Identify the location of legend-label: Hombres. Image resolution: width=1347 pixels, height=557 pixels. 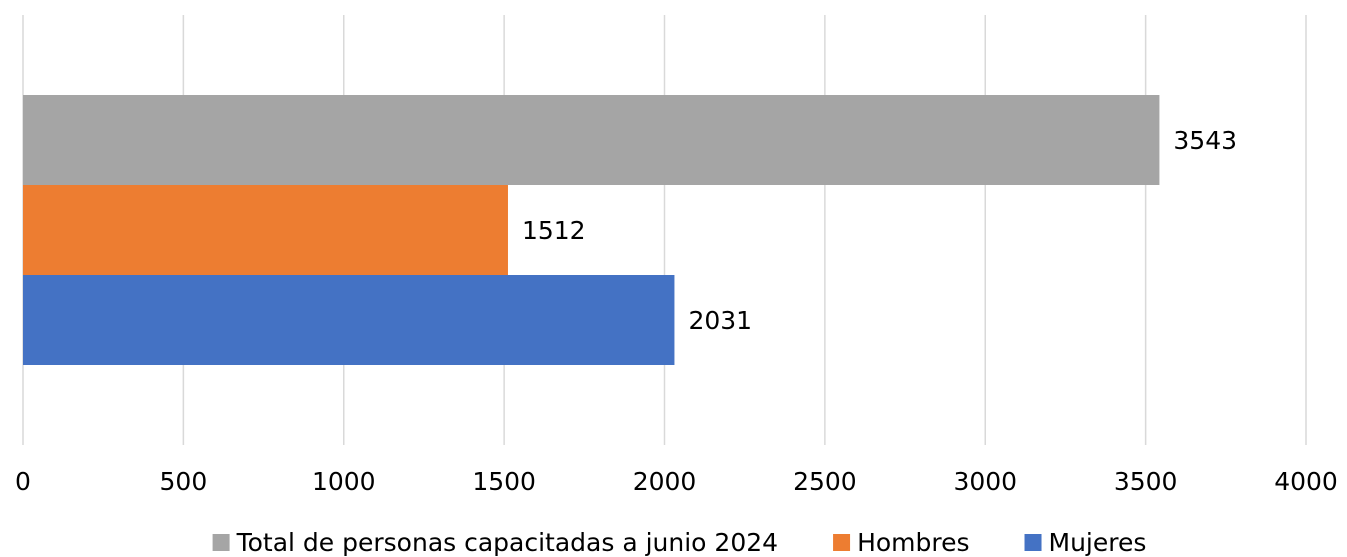
(913, 542).